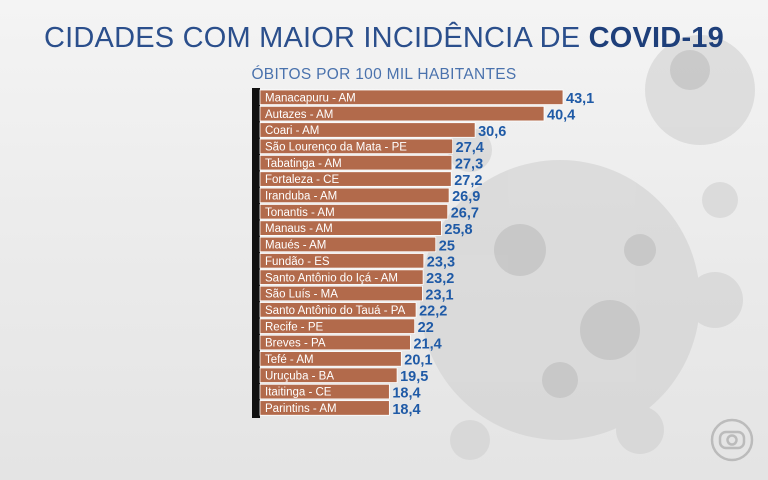 Image resolution: width=768 pixels, height=480 pixels. What do you see at coordinates (439, 295) in the screenshot?
I see `bar-value-label: 23,1` at bounding box center [439, 295].